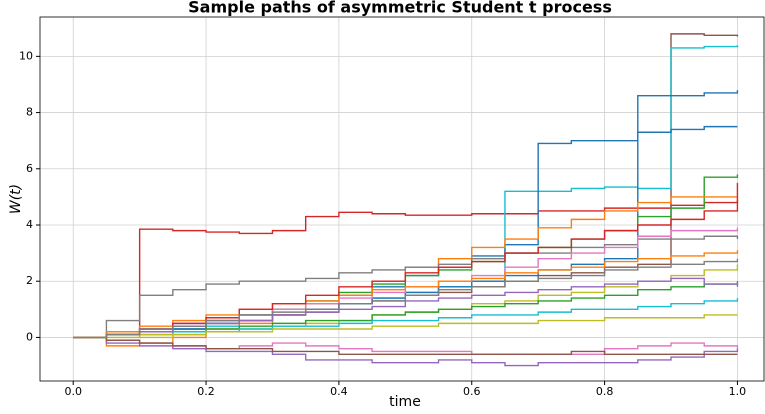  Describe the element at coordinates (29, 168) in the screenshot. I see `y-tick-label: 6` at that location.